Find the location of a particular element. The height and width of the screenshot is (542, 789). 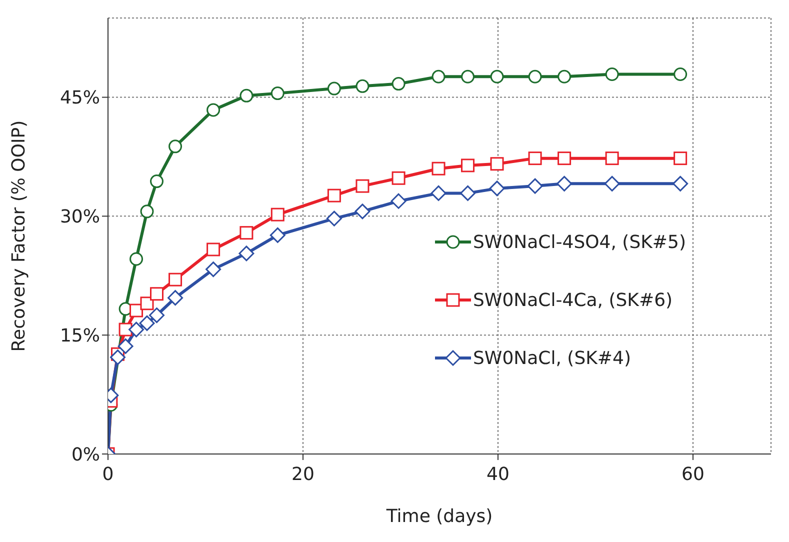

x-tick-label: 60 is located at coordinates (693, 474).